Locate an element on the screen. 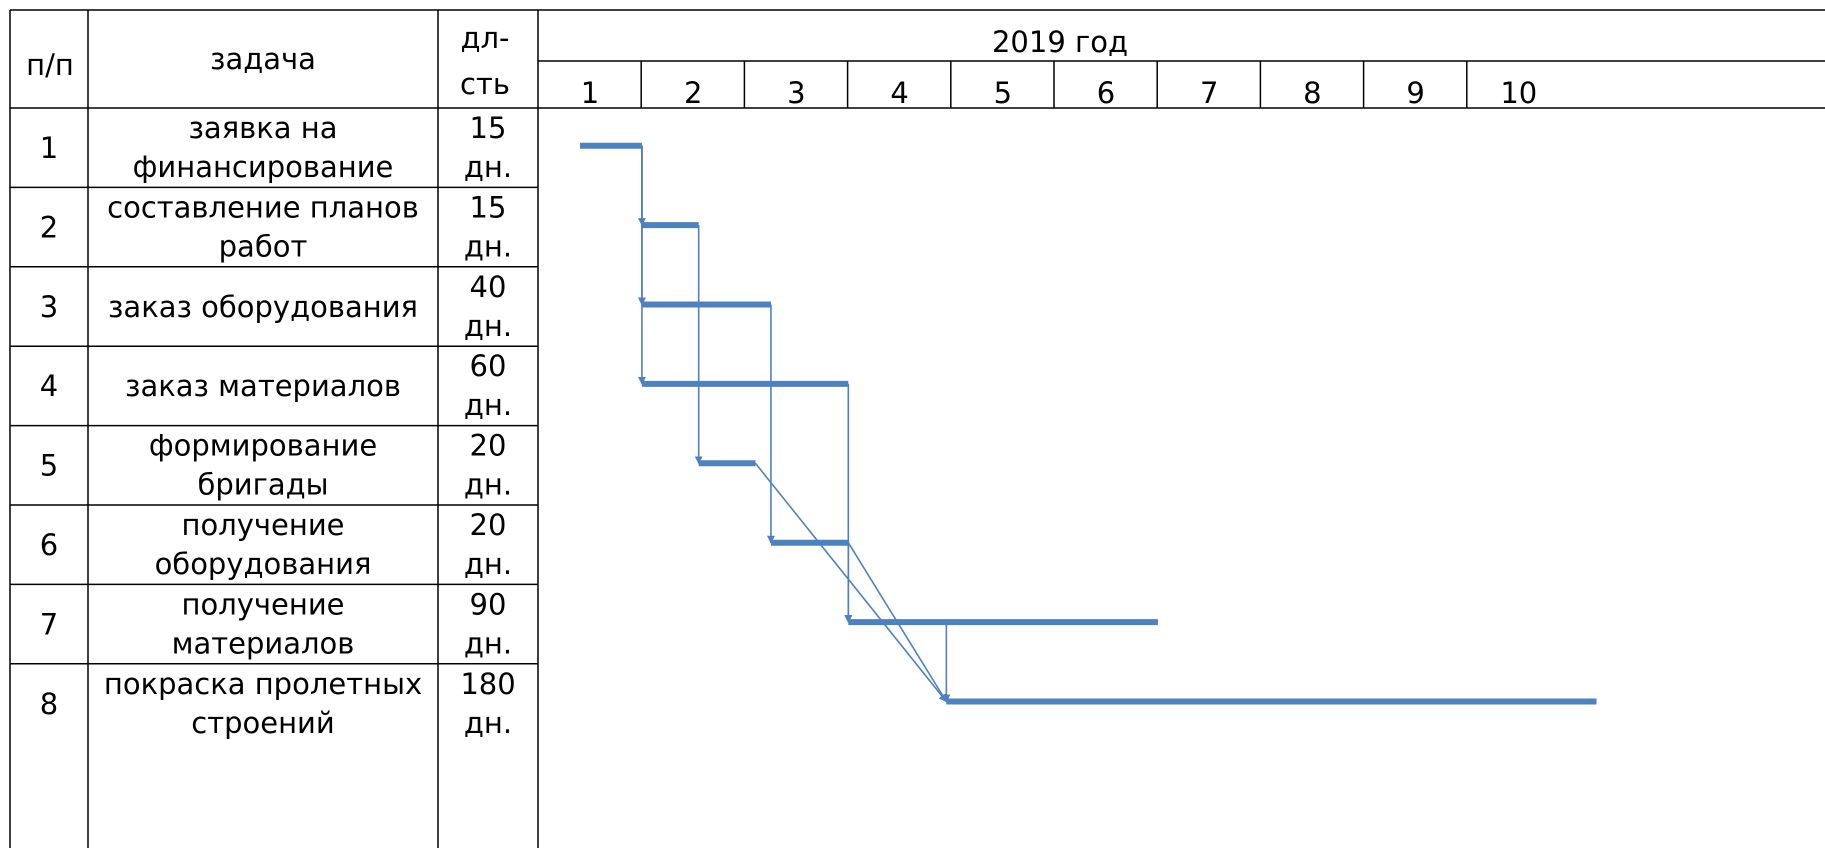 The height and width of the screenshot is (848, 1825). task-name: составление планов is located at coordinates (263, 207).